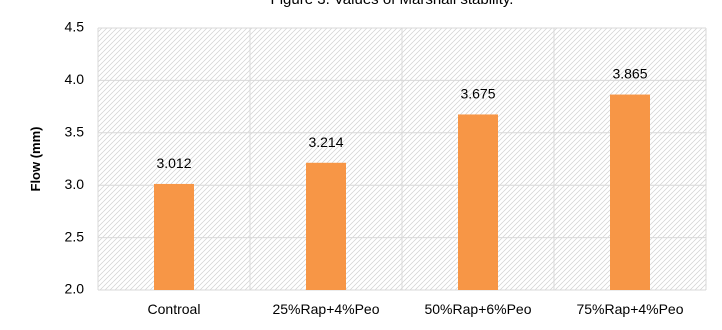 The width and height of the screenshot is (722, 330). I want to click on y-tick-label: 4.0, so click(75, 79).